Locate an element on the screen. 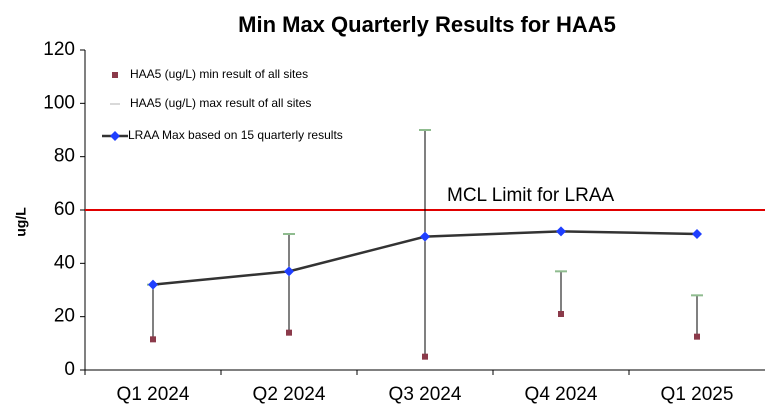 This screenshot has width=775, height=416. y-axis-label: ug/L is located at coordinates (21, 222).